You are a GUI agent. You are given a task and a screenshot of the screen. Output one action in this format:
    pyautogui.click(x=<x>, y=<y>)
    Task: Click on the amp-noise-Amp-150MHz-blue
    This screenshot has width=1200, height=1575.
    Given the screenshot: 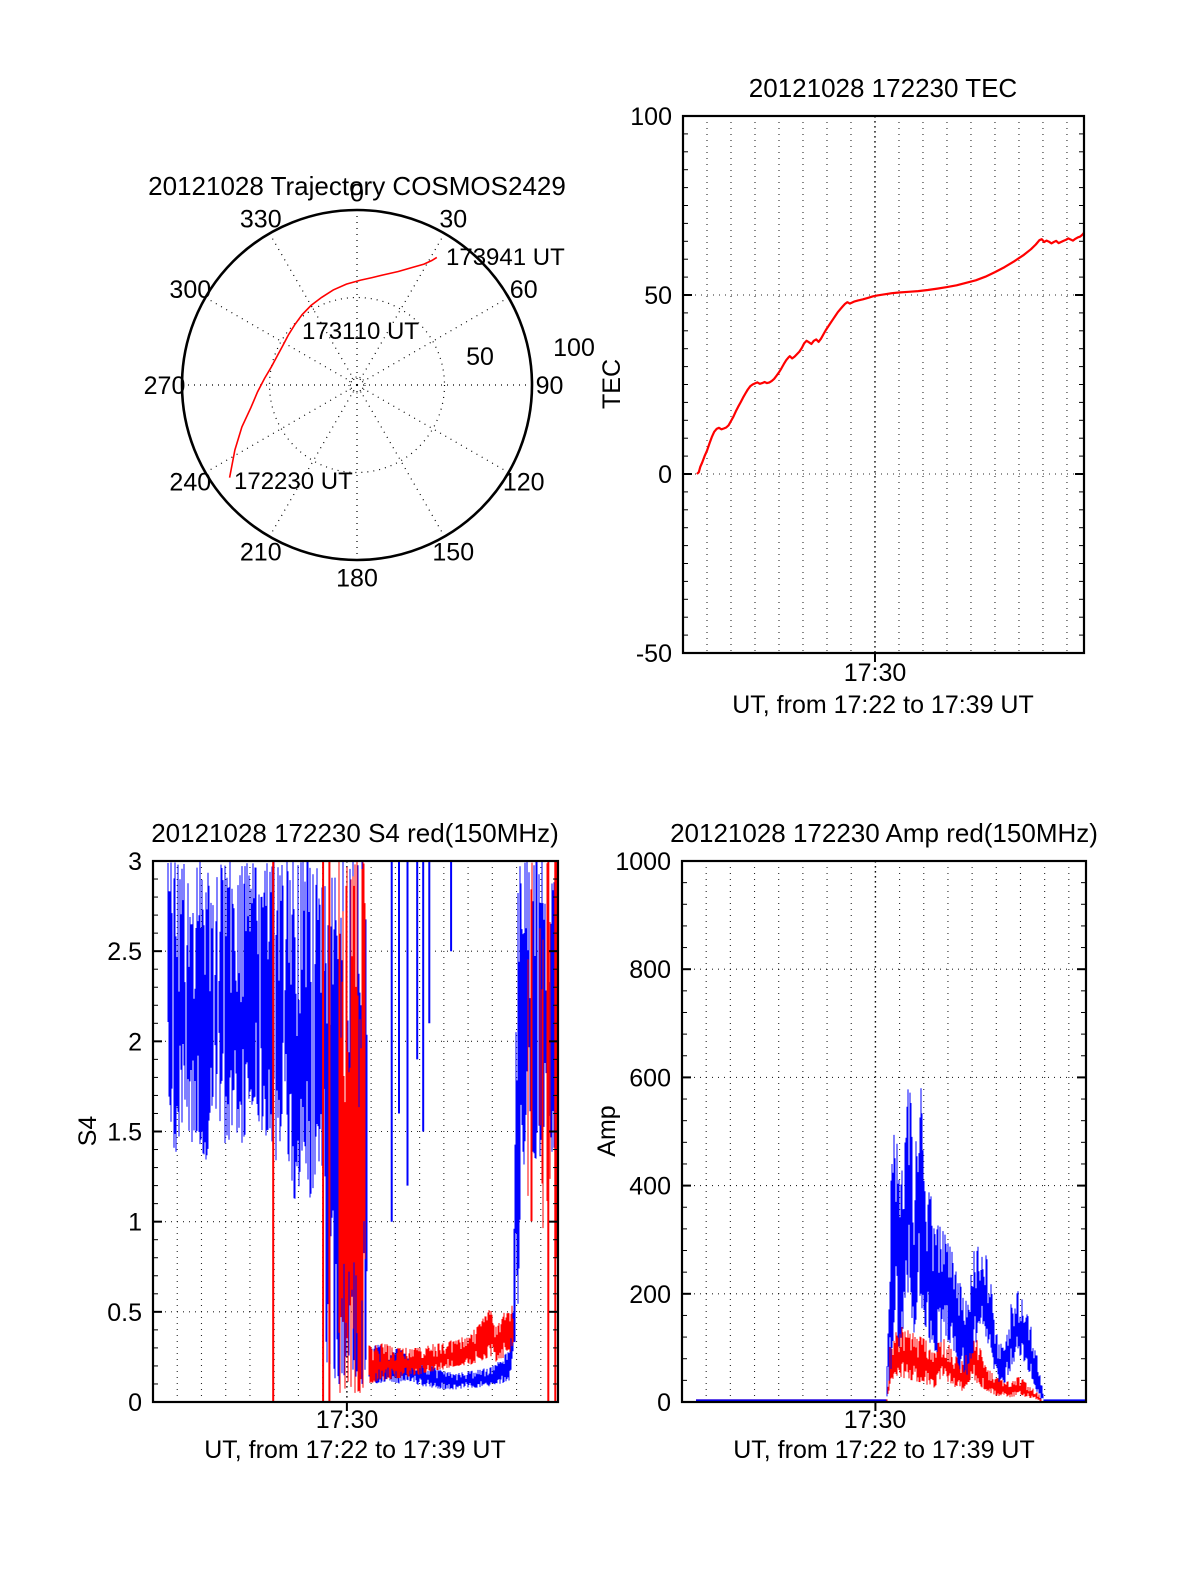 What is the action you would take?
    pyautogui.click(x=965, y=1244)
    